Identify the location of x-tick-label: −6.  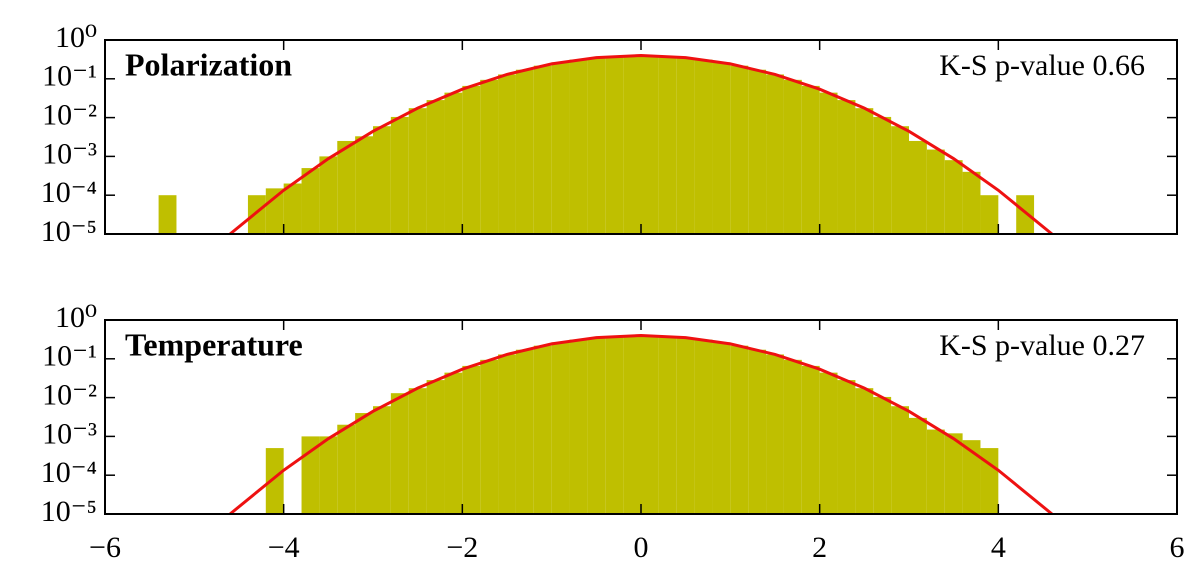
(105, 547).